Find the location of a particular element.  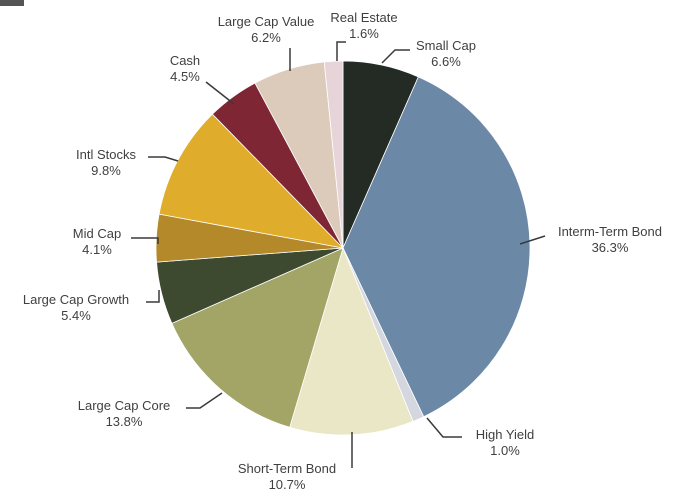

pie-slice-real-estate is located at coordinates (333, 154).